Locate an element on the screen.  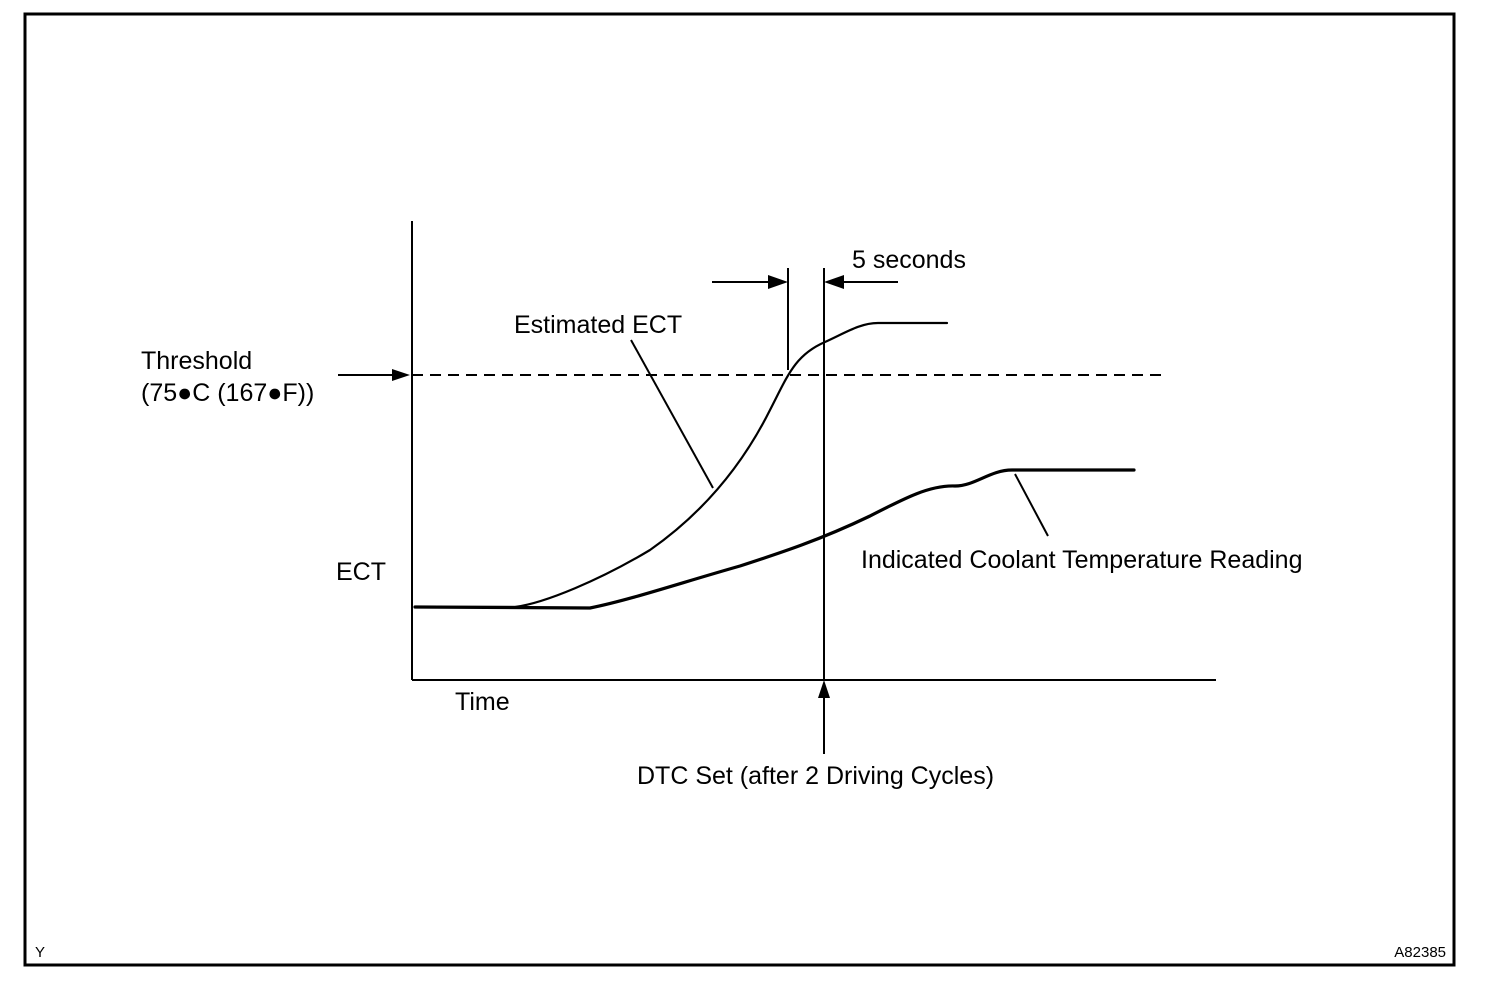
five-seconds-label: 5 seconds is located at coordinates (909, 260).